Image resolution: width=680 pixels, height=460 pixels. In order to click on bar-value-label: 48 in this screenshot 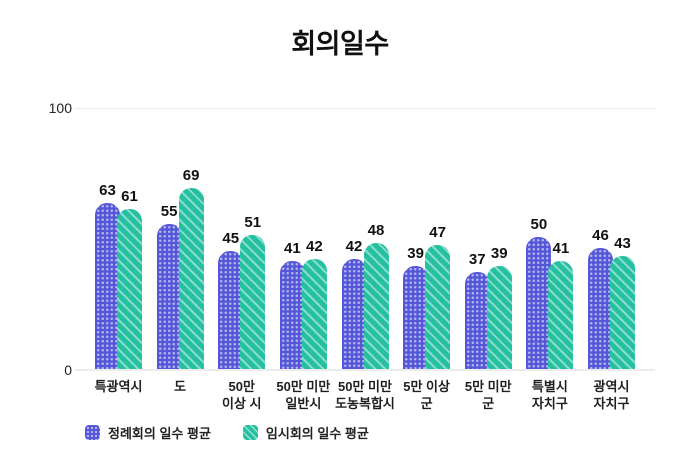, I will do `click(376, 230)`.